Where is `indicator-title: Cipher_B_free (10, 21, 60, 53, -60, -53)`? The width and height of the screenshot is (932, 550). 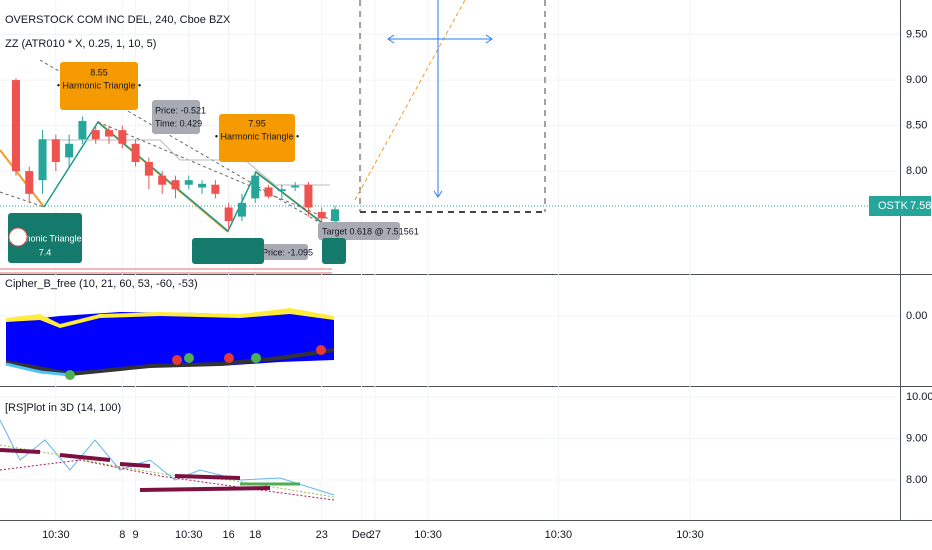 indicator-title: Cipher_B_free (10, 21, 60, 53, -60, -53) is located at coordinates (101, 284).